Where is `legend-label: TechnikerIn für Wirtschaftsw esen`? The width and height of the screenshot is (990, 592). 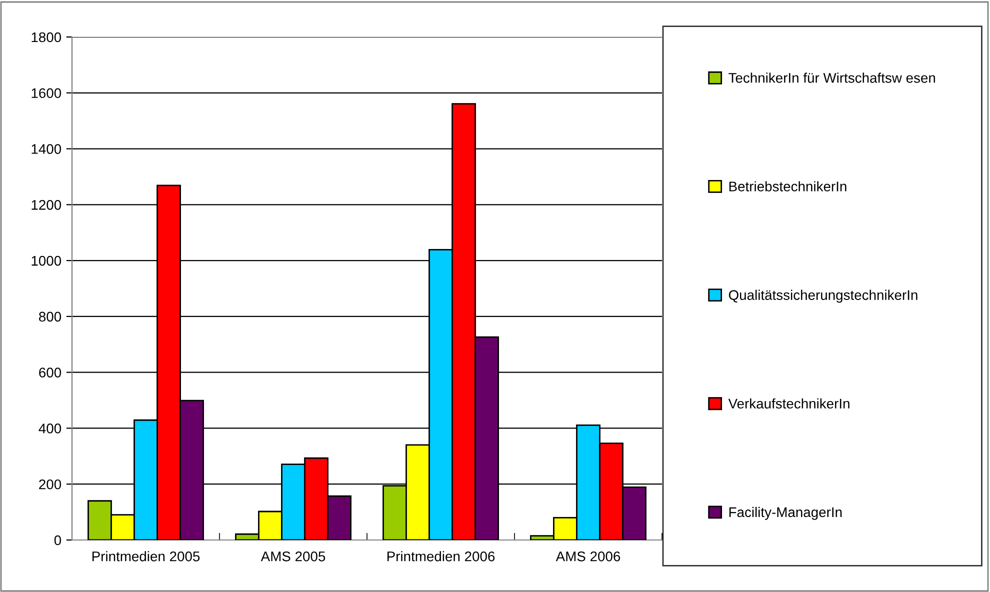 legend-label: TechnikerIn für Wirtschaftsw esen is located at coordinates (832, 77).